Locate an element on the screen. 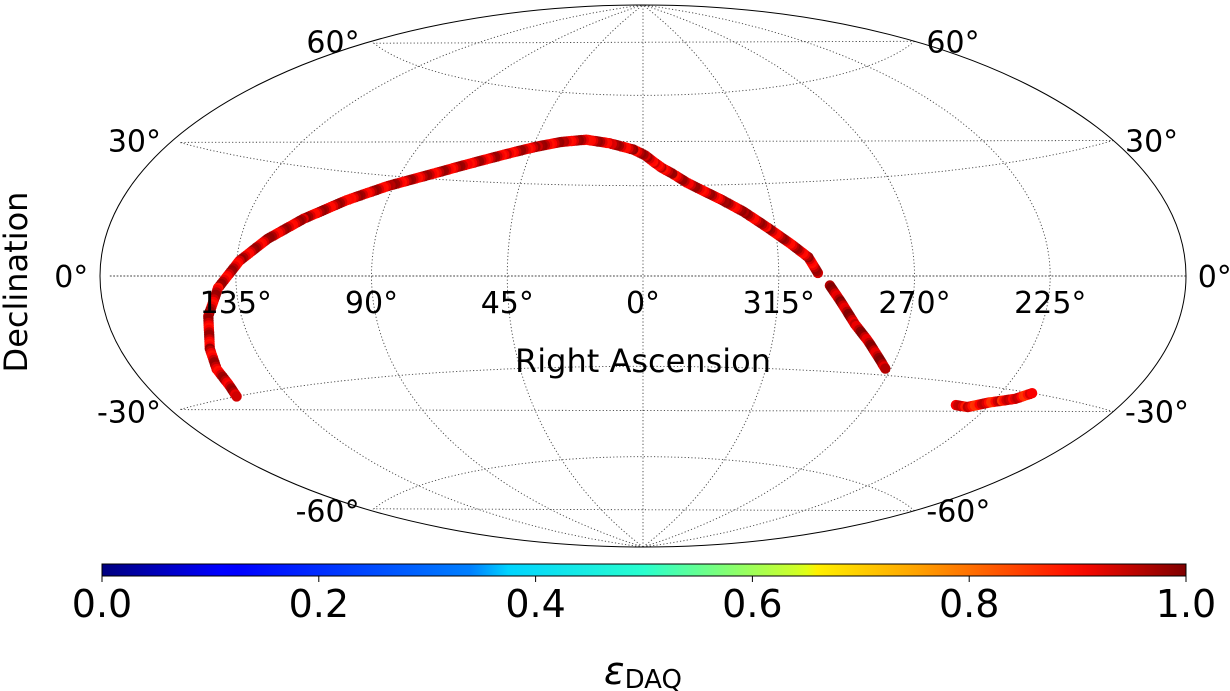  colorbar-ticks: 0.0 0.2 0.4 0.6 0.8 1.0 is located at coordinates (644, 601).